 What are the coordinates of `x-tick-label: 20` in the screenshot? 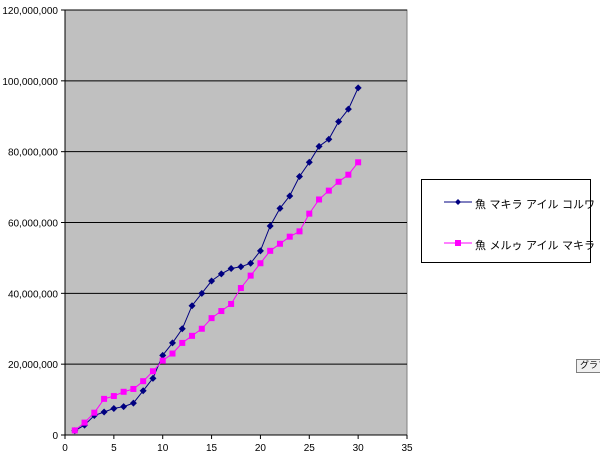 It's located at (261, 448).